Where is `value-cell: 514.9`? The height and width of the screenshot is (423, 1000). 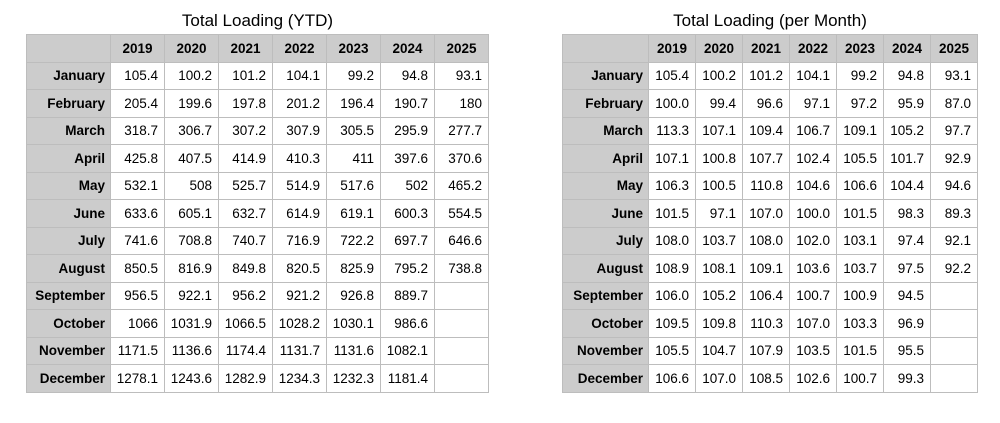
value-cell: 514.9 is located at coordinates (299, 185).